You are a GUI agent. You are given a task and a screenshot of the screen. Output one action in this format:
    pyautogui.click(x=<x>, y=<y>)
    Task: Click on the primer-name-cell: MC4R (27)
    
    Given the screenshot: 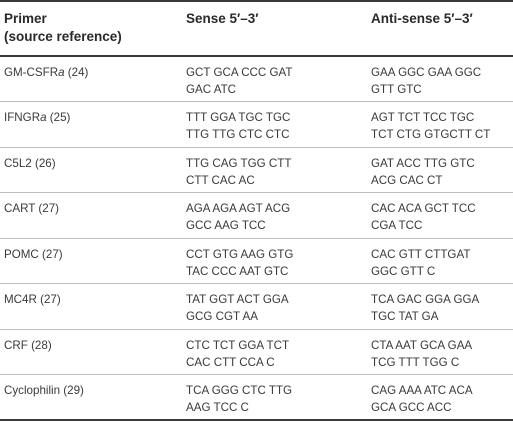 What is the action you would take?
    pyautogui.click(x=91, y=307)
    